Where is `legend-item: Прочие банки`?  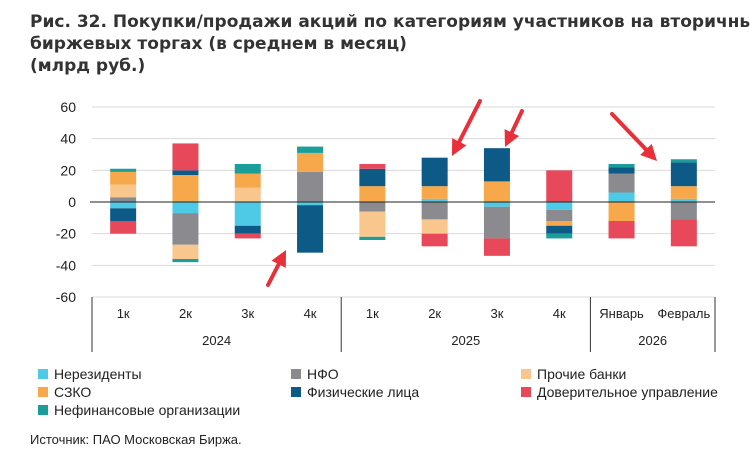 legend-item: Прочие банки is located at coordinates (573, 374).